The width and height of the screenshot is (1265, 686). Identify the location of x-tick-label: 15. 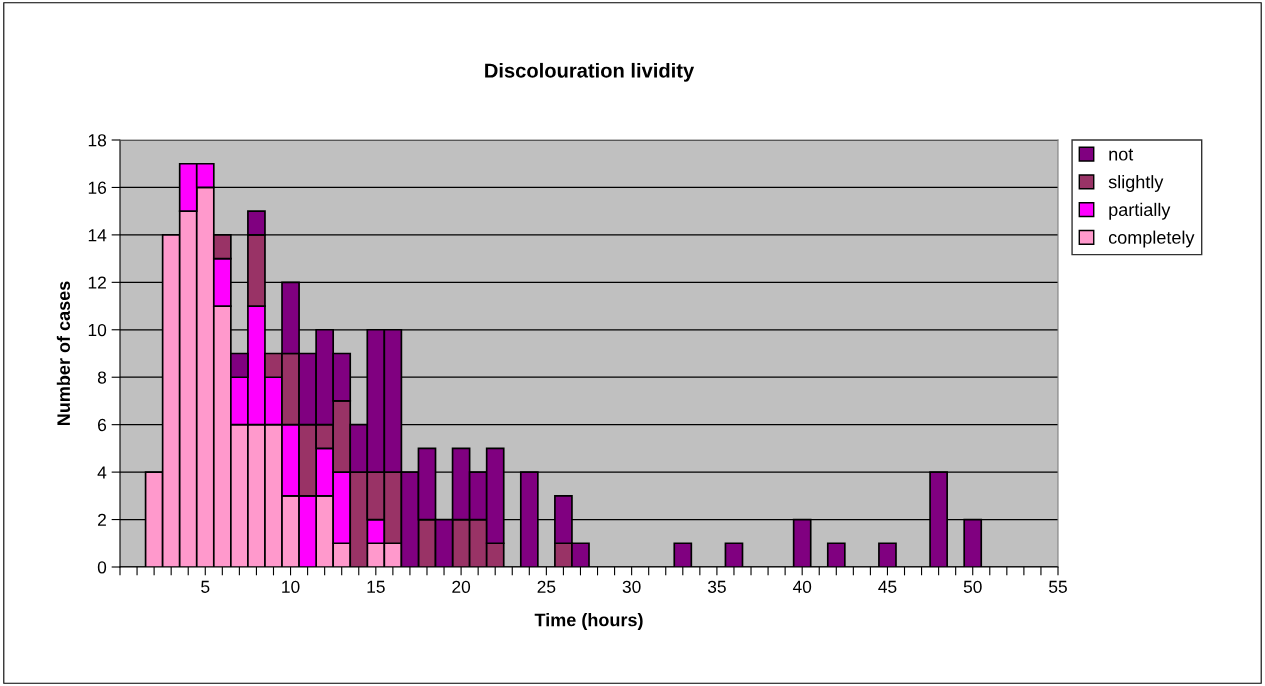
(376, 586).